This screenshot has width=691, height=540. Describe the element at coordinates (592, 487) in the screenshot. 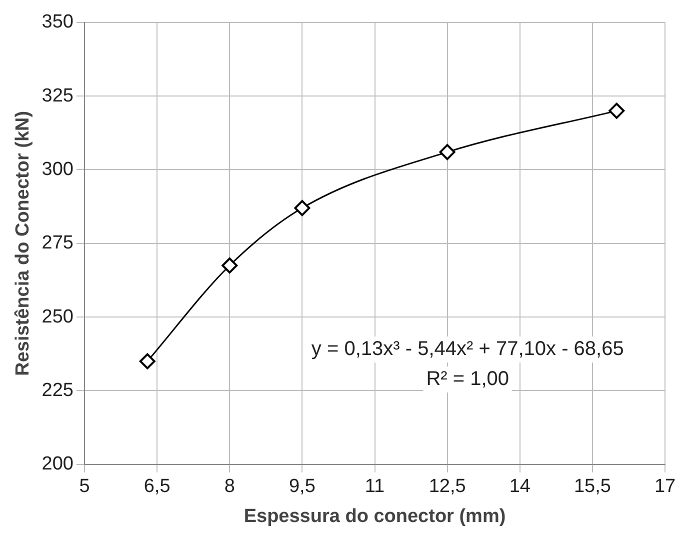

I see `x-tick-label: 15,5` at that location.